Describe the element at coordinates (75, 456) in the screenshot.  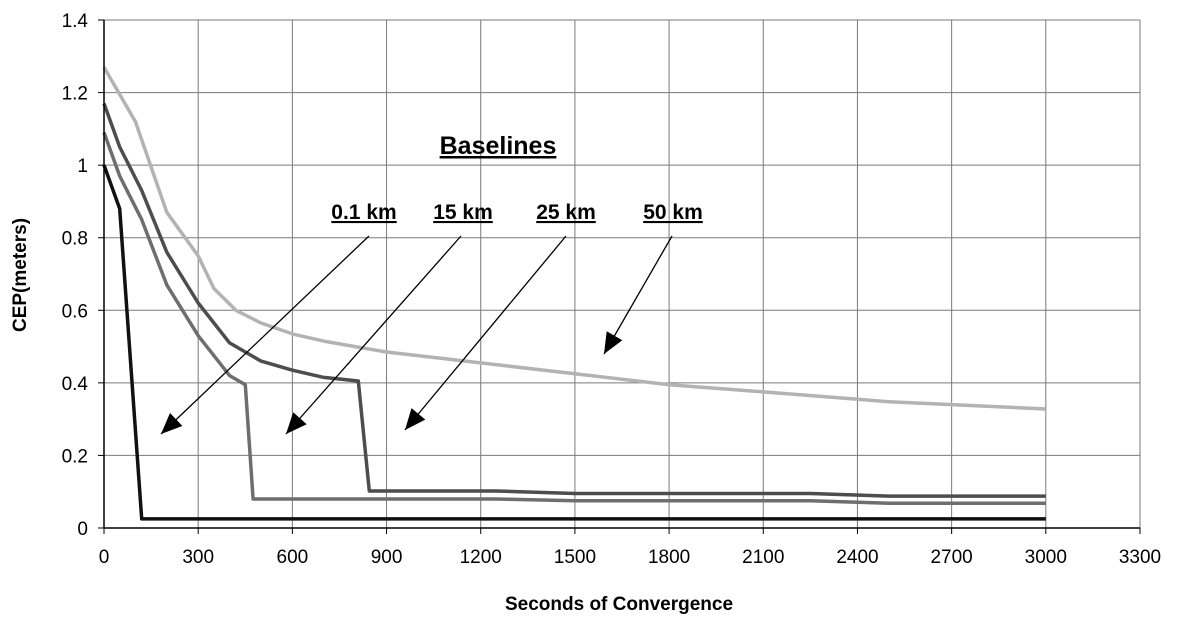
I see `y-tick-label: 0.2` at that location.